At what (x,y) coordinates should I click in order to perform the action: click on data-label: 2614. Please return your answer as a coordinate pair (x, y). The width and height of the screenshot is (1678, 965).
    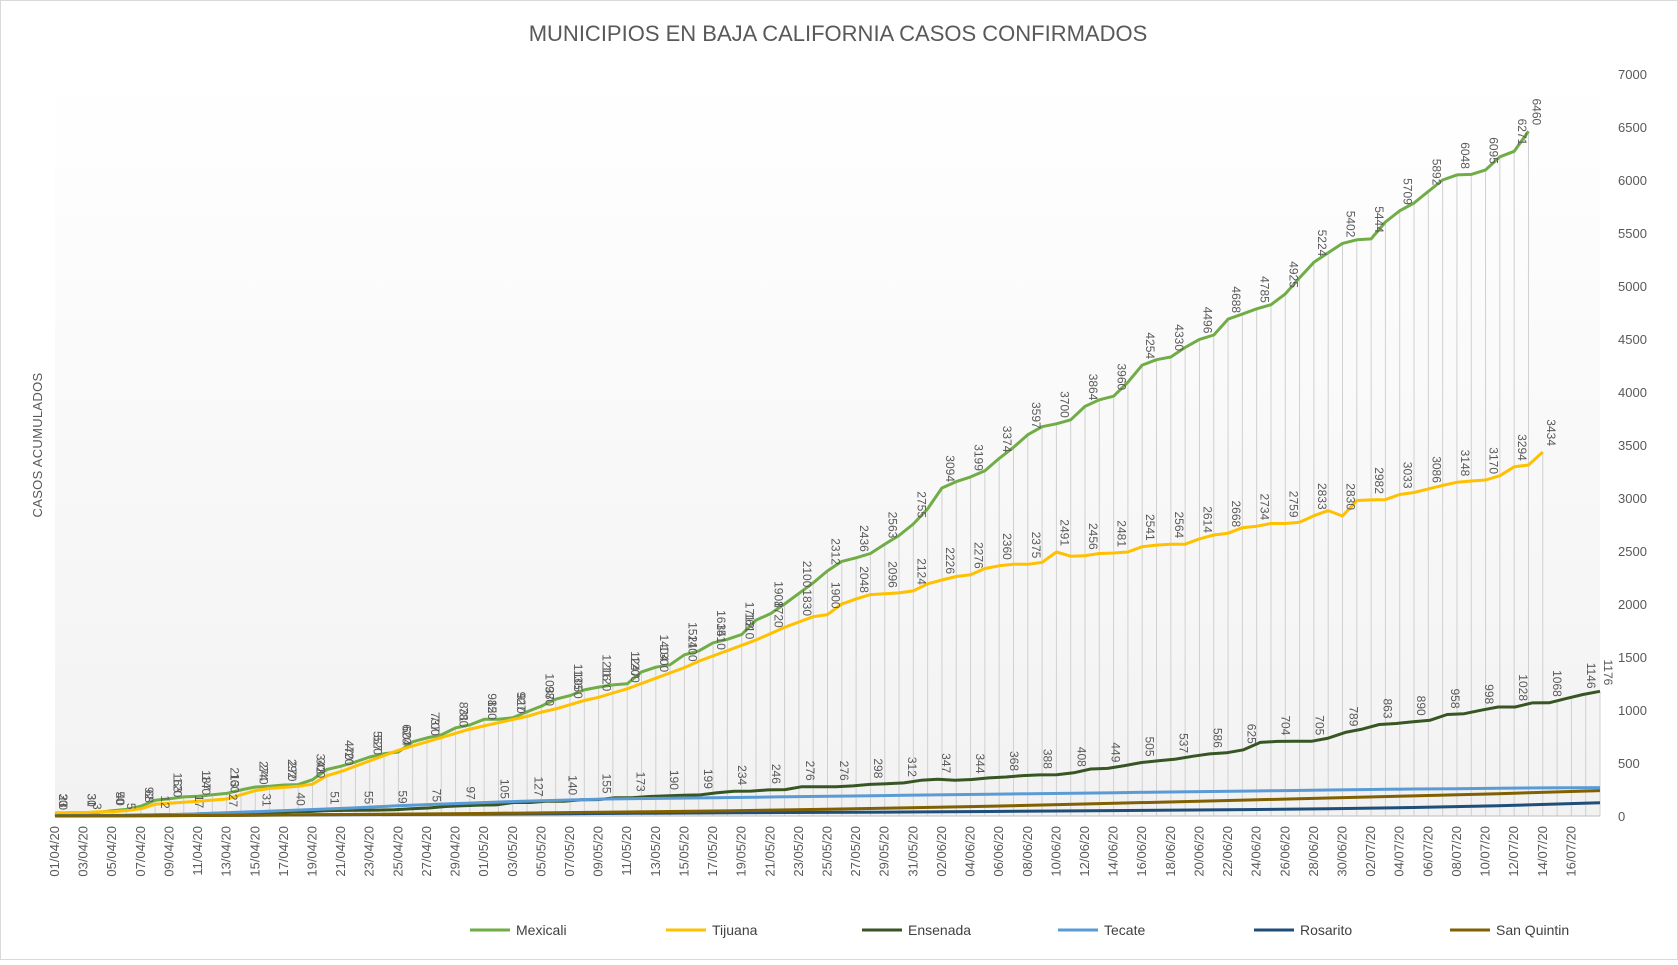
    Looking at the image, I should click on (1207, 519).